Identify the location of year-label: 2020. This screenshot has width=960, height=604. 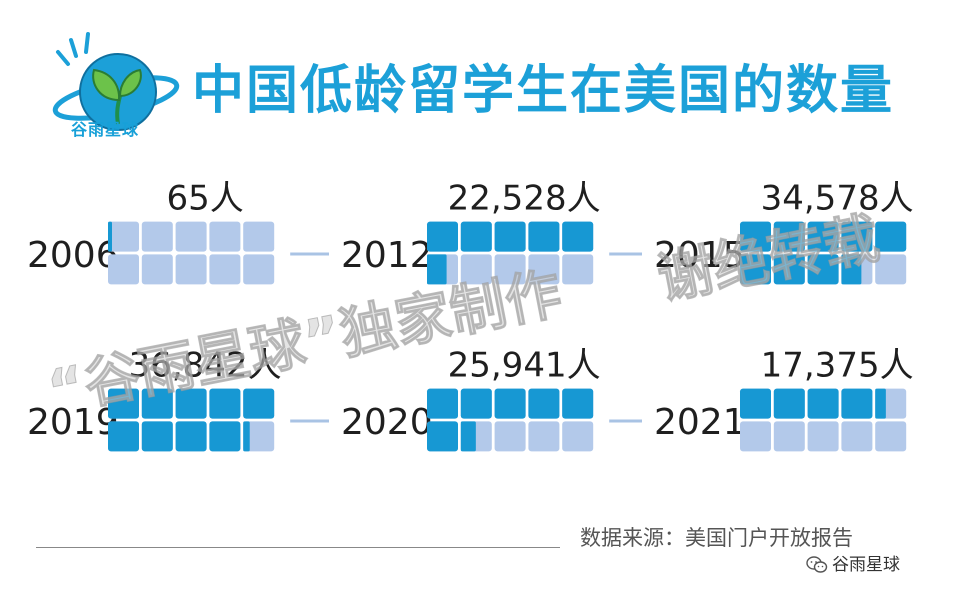
(387, 422).